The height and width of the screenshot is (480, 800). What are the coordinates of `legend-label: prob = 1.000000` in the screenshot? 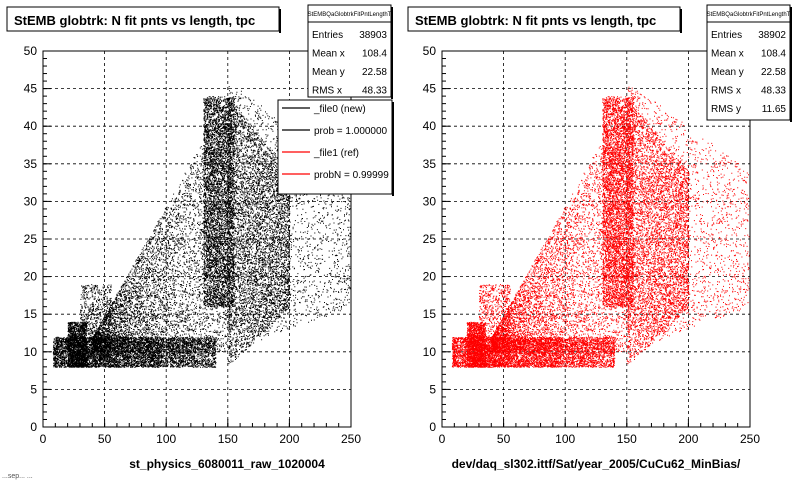 It's located at (351, 131).